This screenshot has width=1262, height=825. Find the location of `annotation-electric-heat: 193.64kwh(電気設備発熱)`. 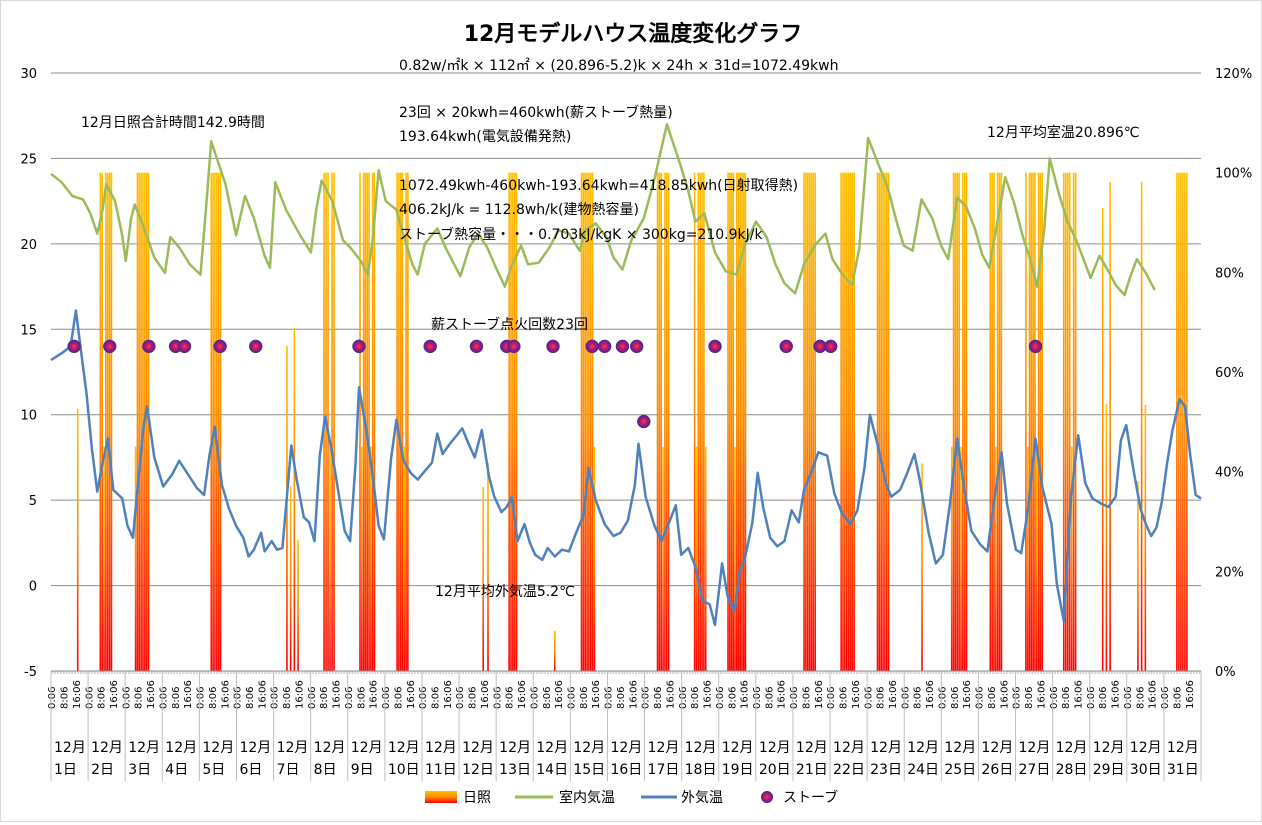

annotation-electric-heat: 193.64kwh(電気設備発熱) is located at coordinates (485, 137).